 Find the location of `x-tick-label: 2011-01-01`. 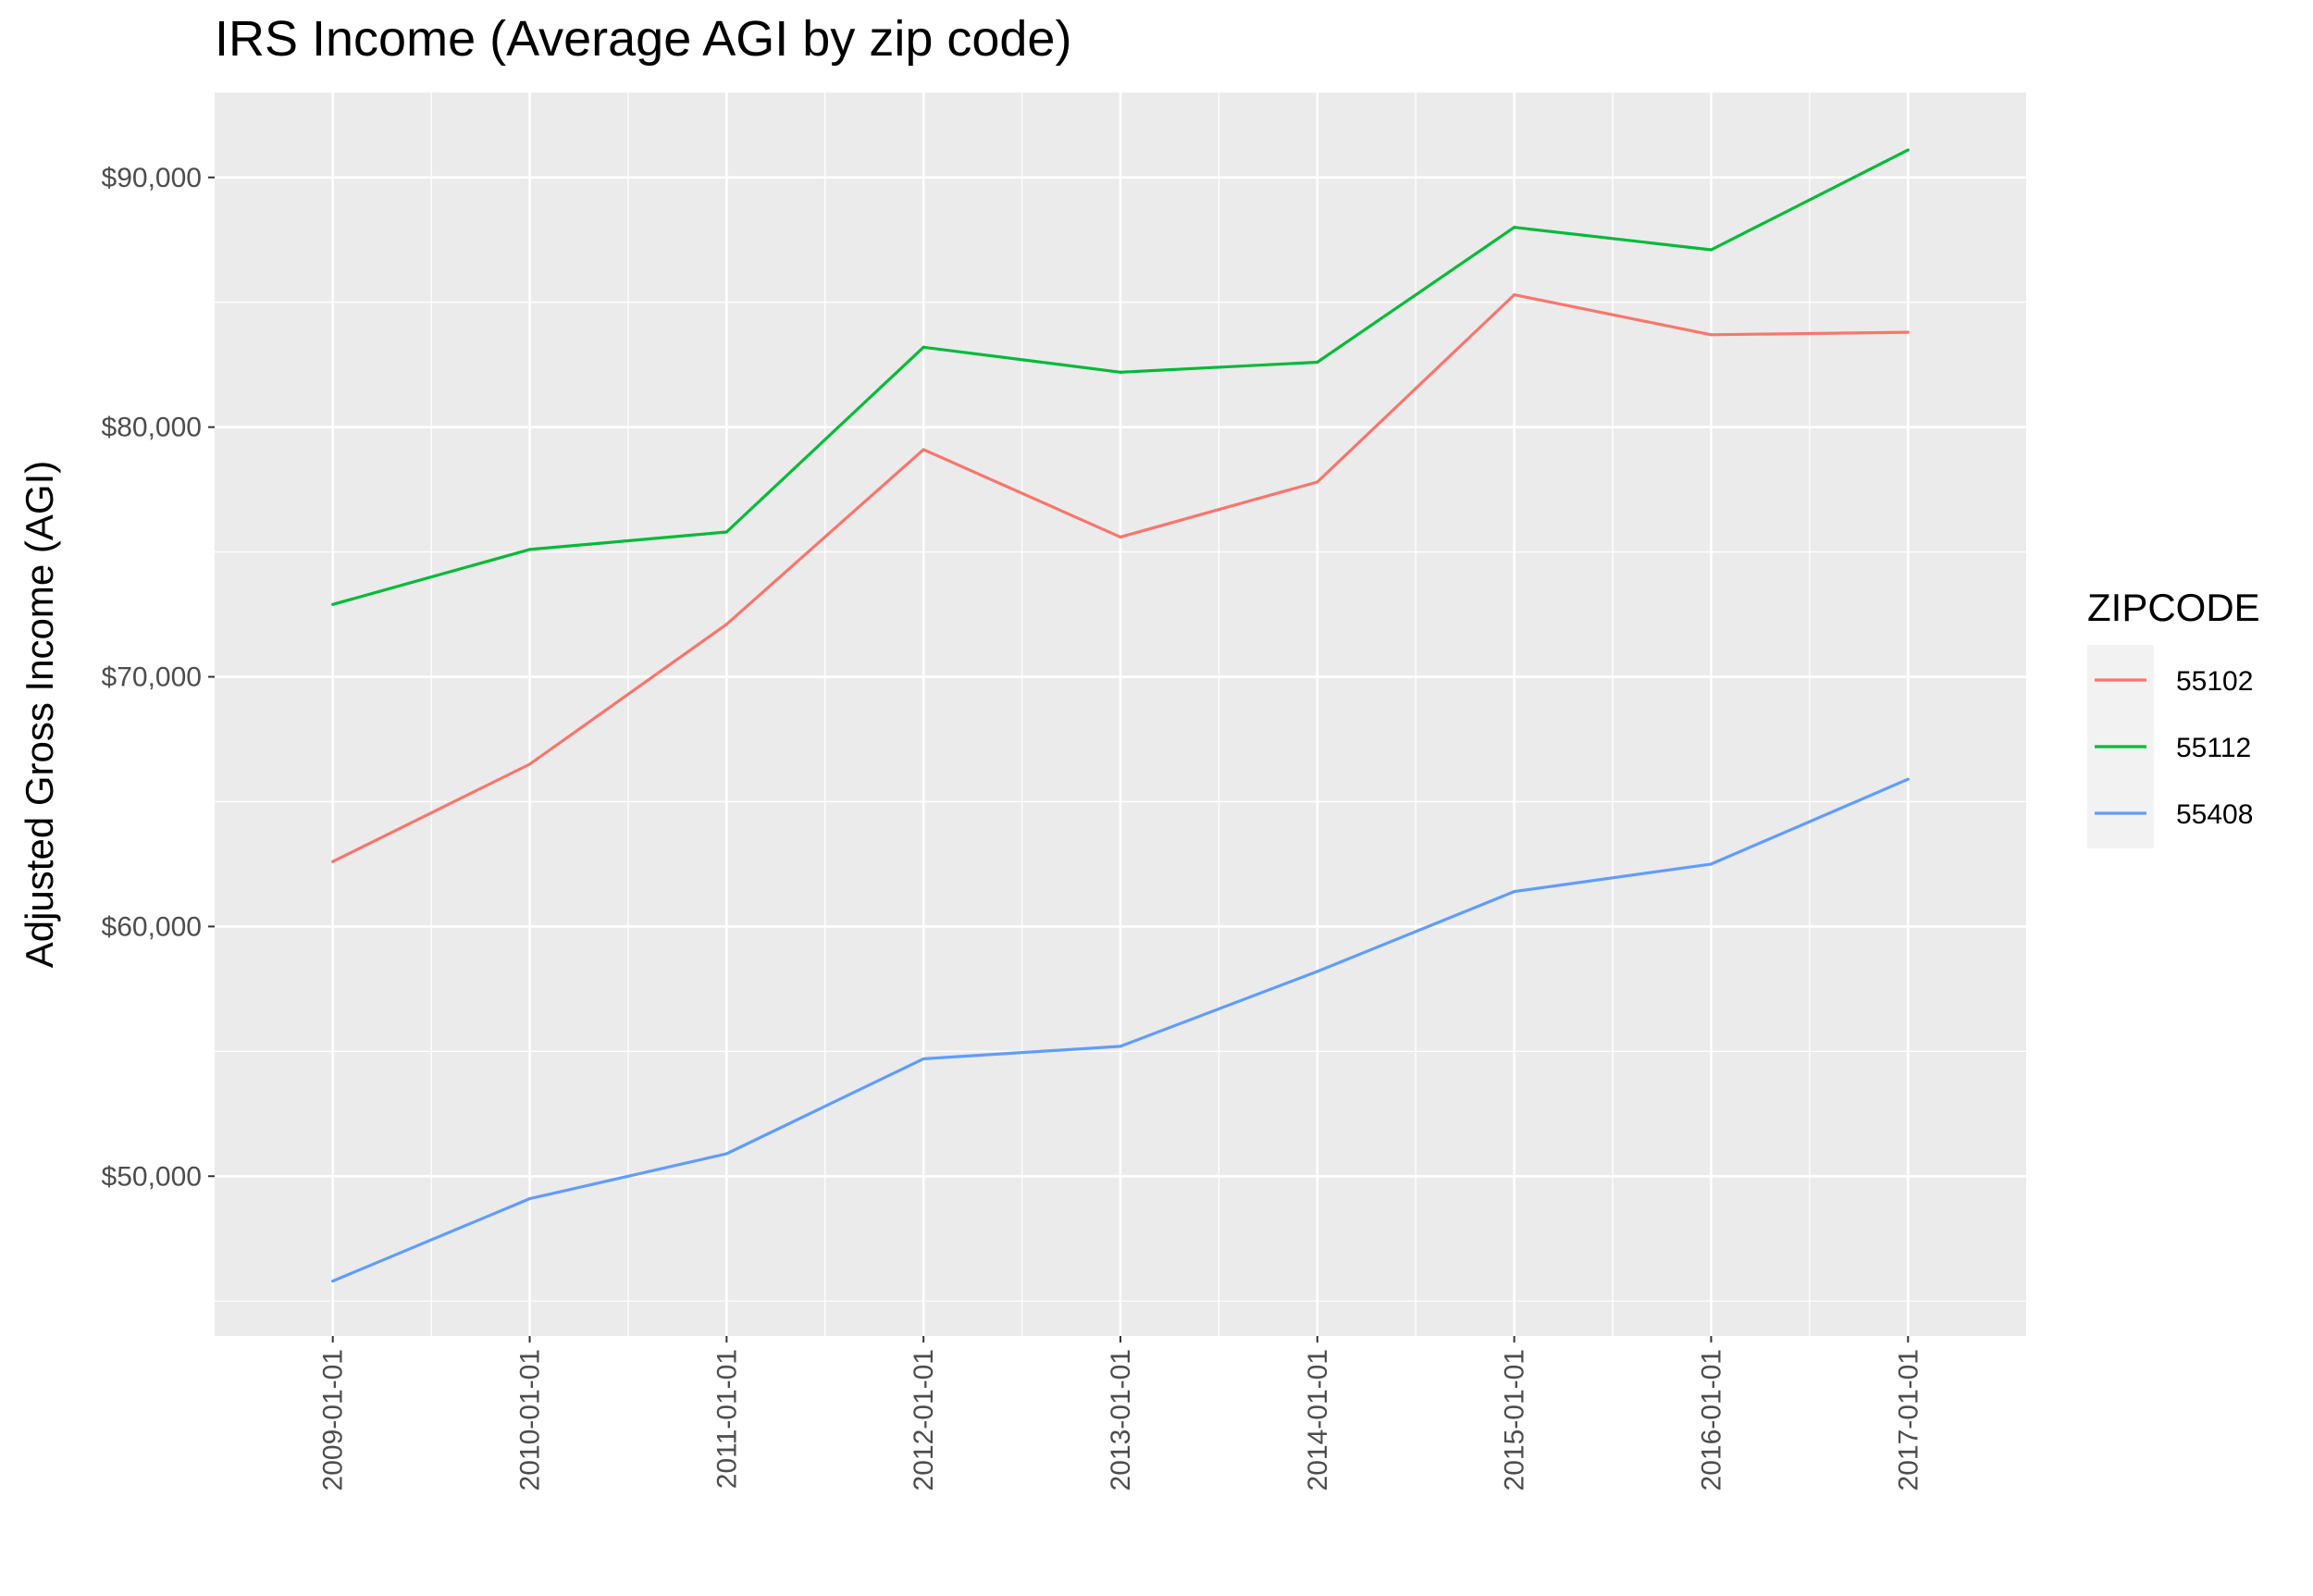

x-tick-label: 2011-01-01 is located at coordinates (726, 1419).